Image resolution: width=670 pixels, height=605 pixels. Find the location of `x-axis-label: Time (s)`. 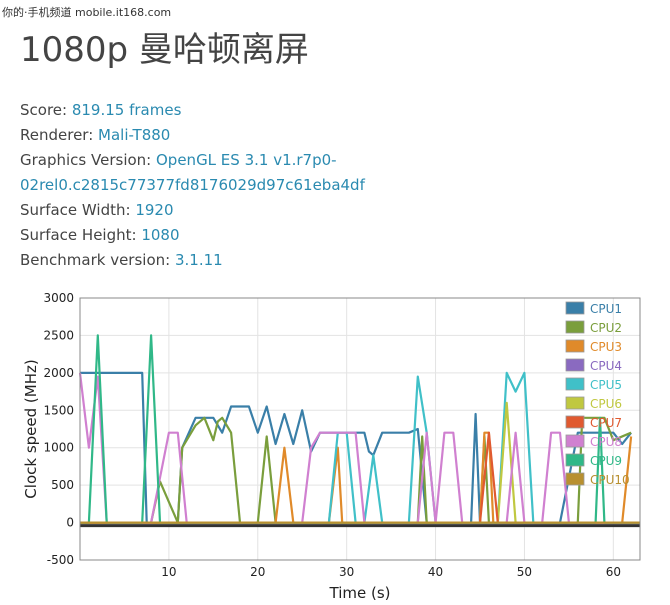

x-axis-label: Time (s) is located at coordinates (360, 593).